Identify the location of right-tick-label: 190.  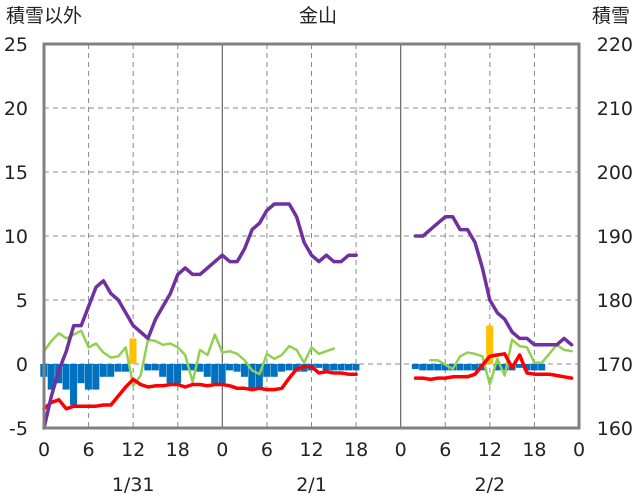
(615, 237).